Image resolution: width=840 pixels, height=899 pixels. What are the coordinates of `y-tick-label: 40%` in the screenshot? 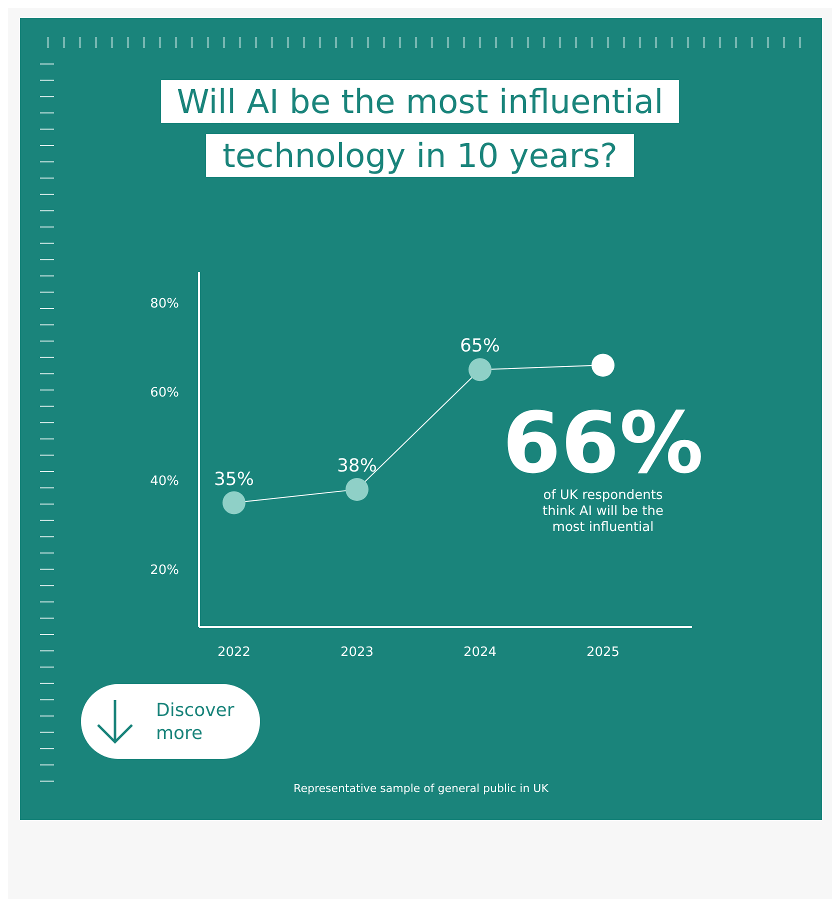 It's located at (164, 482).